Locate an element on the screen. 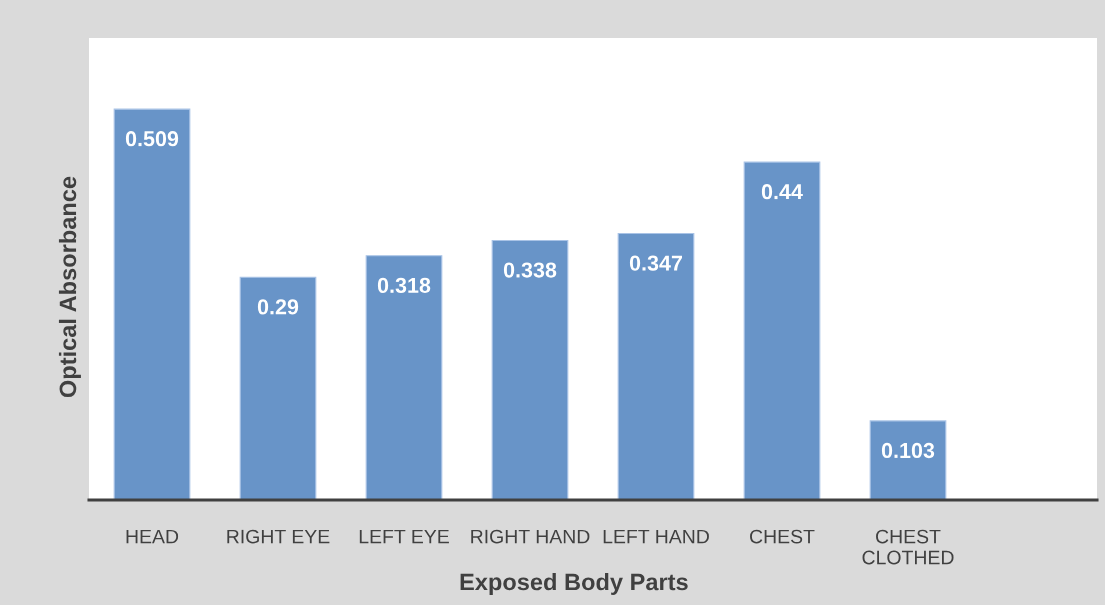  x-tick-label: CHEST is located at coordinates (782, 536).